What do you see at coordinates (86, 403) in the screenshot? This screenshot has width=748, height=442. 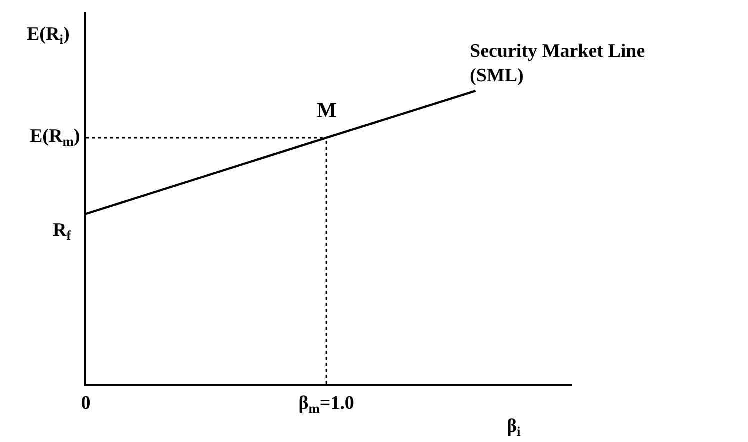 I see `x-tick-label: 0` at bounding box center [86, 403].